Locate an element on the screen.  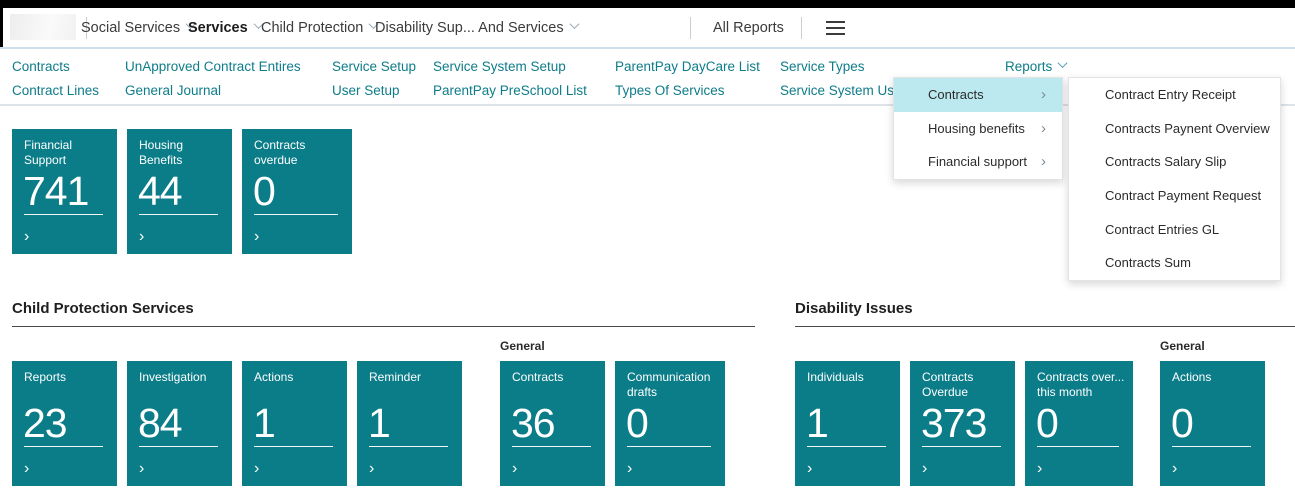
tile-label-line2: overdue is located at coordinates (276, 160).